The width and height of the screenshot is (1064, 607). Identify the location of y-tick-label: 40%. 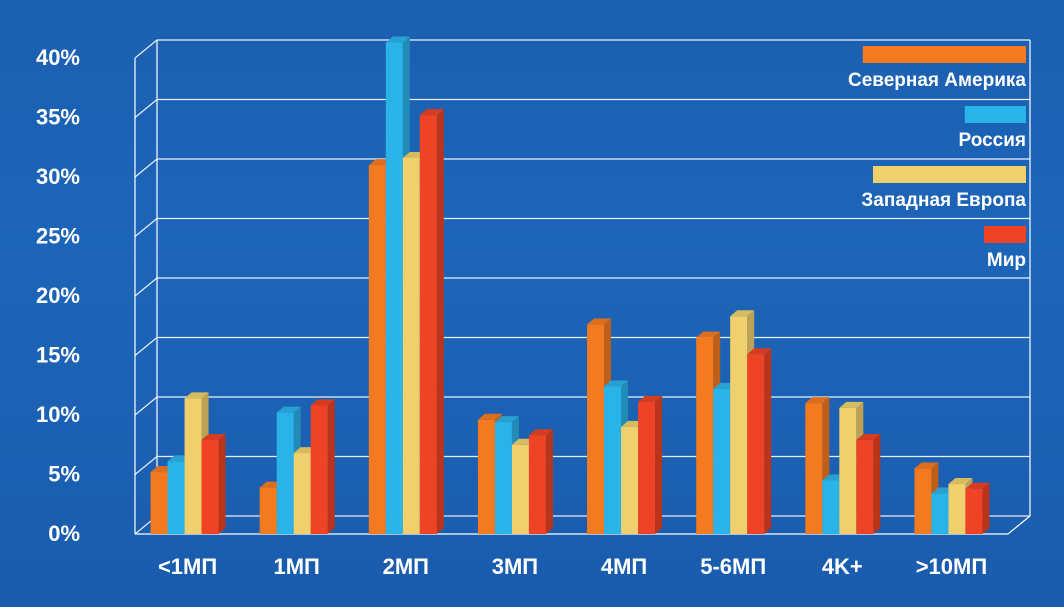
(58, 57).